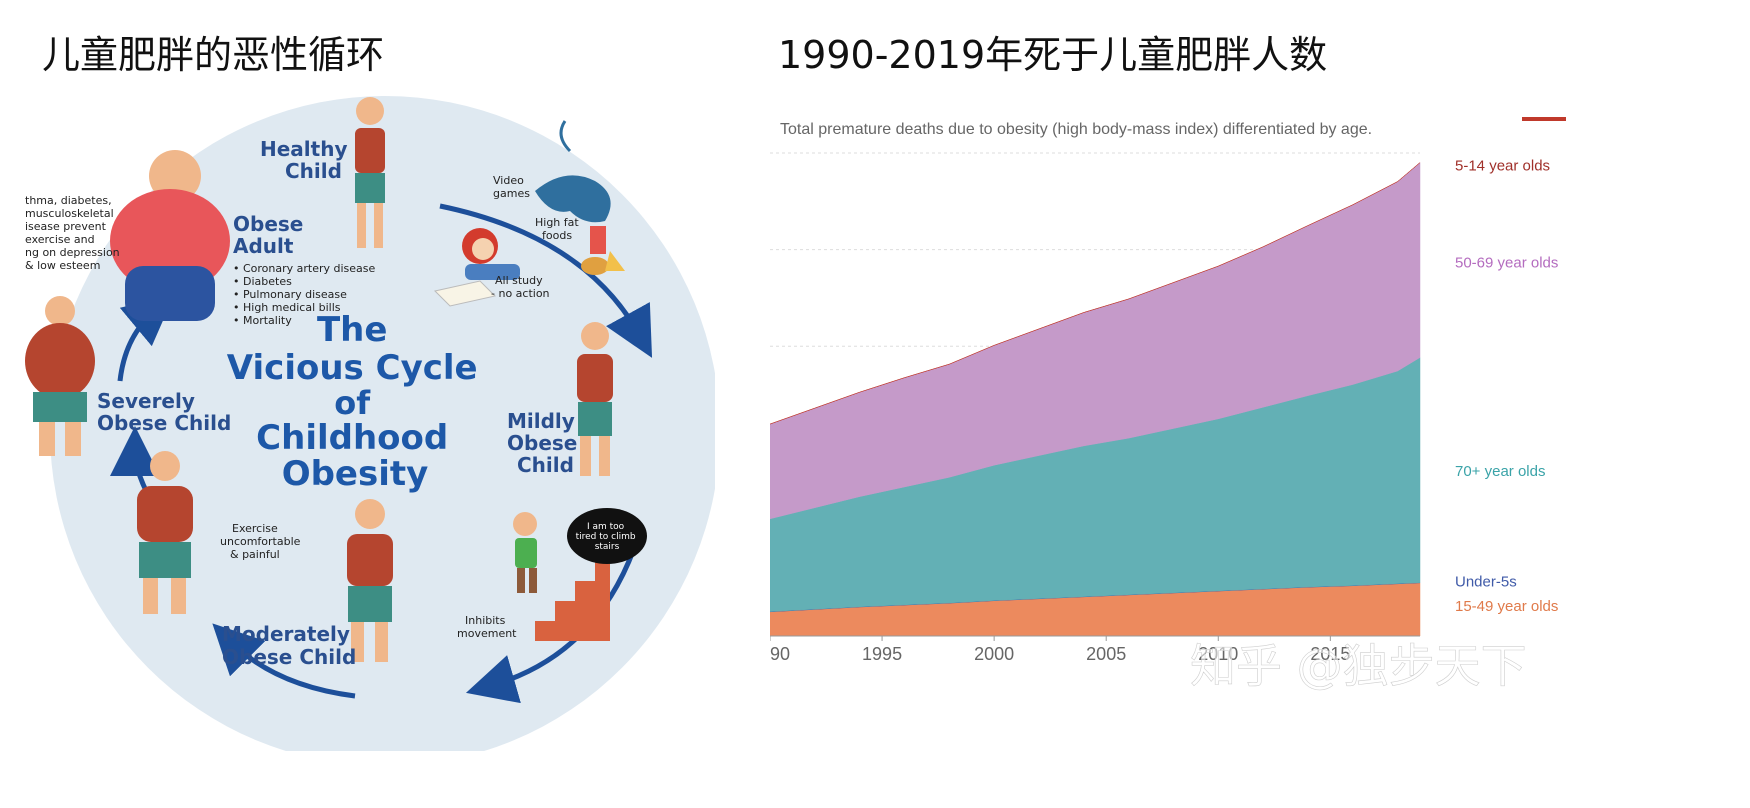  Describe the element at coordinates (1544, 119) in the screenshot. I see `corner-mark` at that location.